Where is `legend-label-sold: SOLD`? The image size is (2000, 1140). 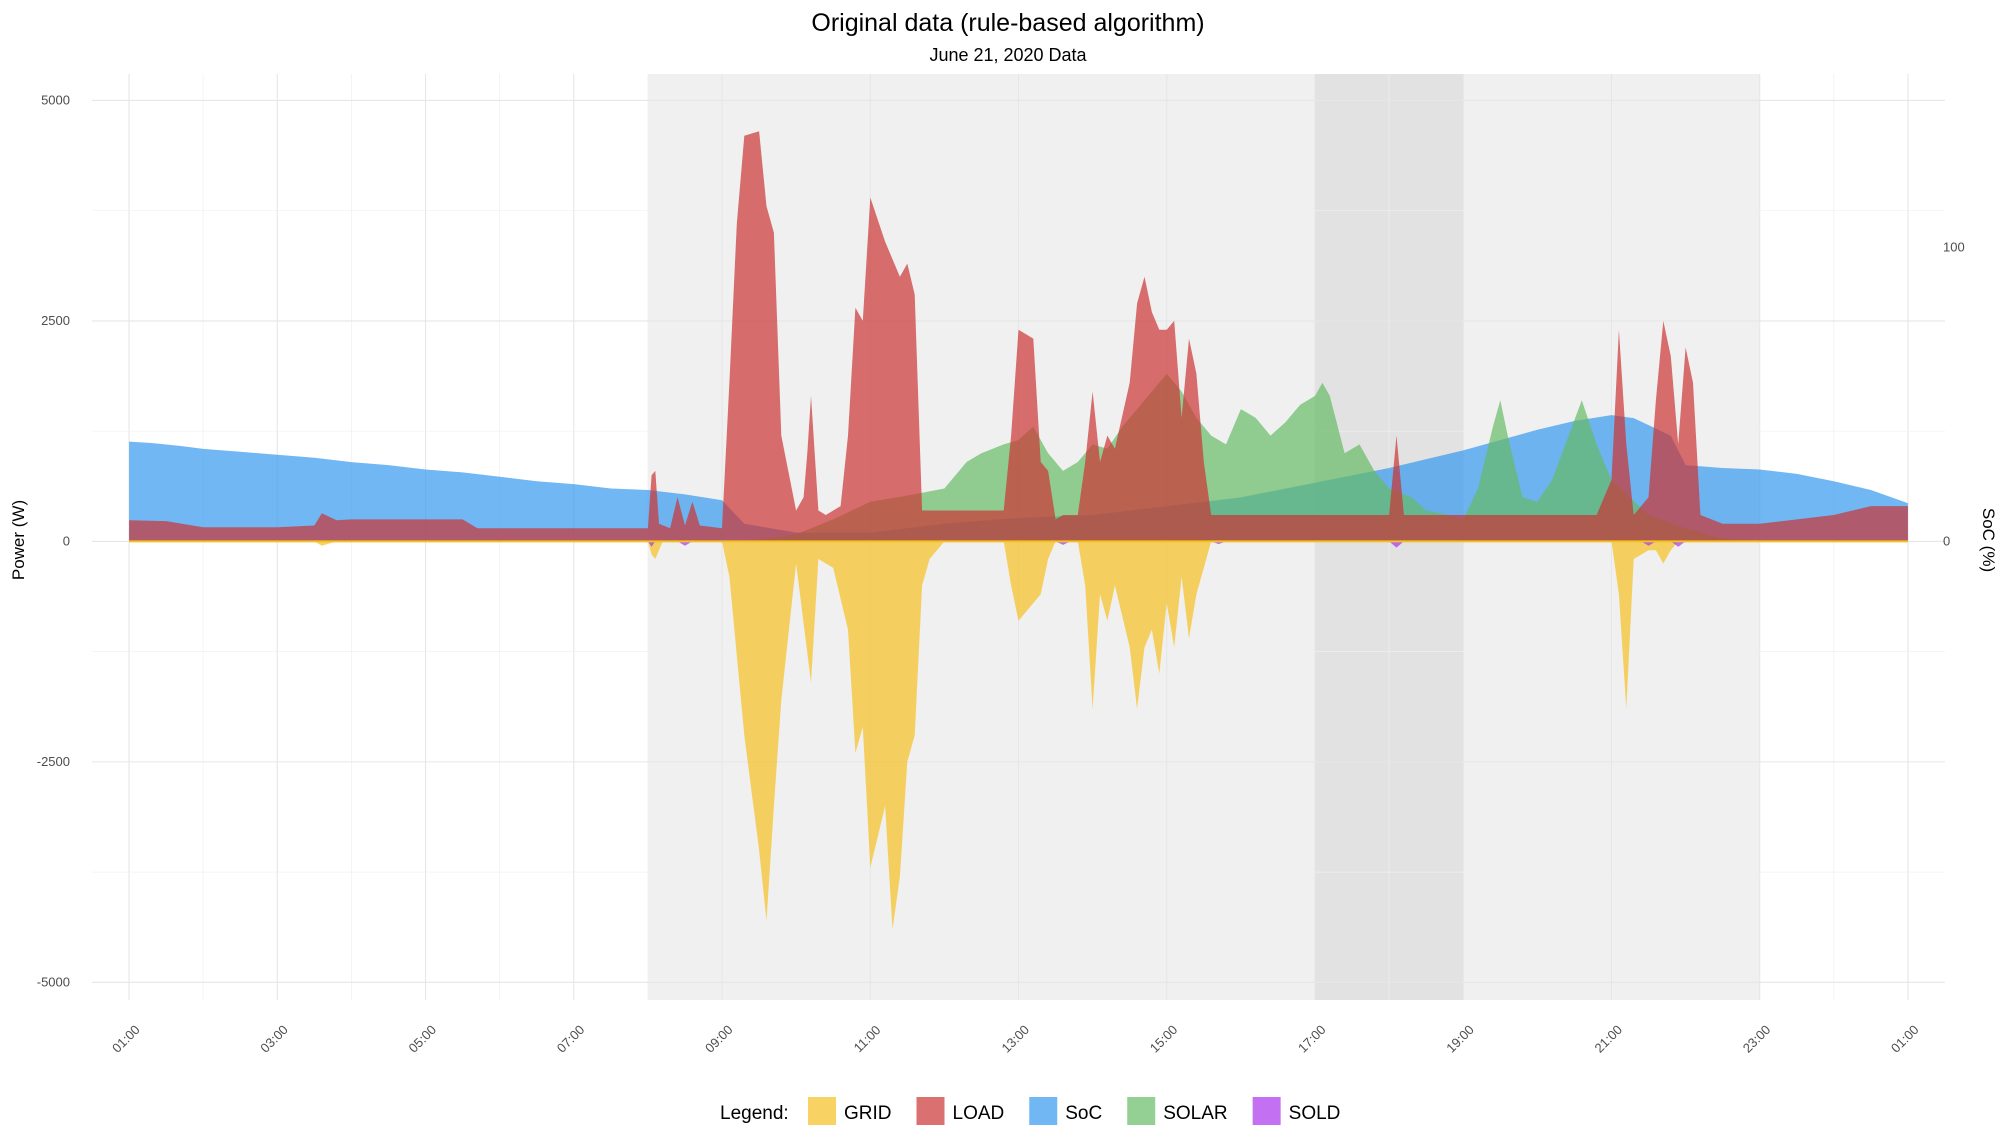 legend-label-sold: SOLD is located at coordinates (1315, 1113).